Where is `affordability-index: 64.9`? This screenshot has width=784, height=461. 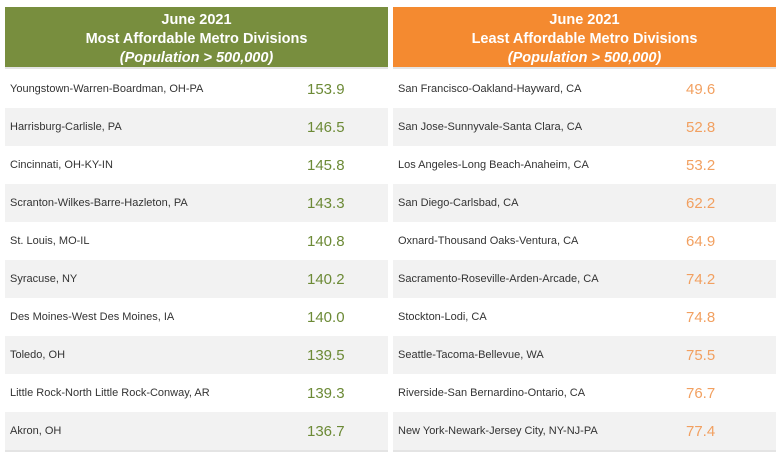
affordability-index: 64.9 is located at coordinates (701, 241).